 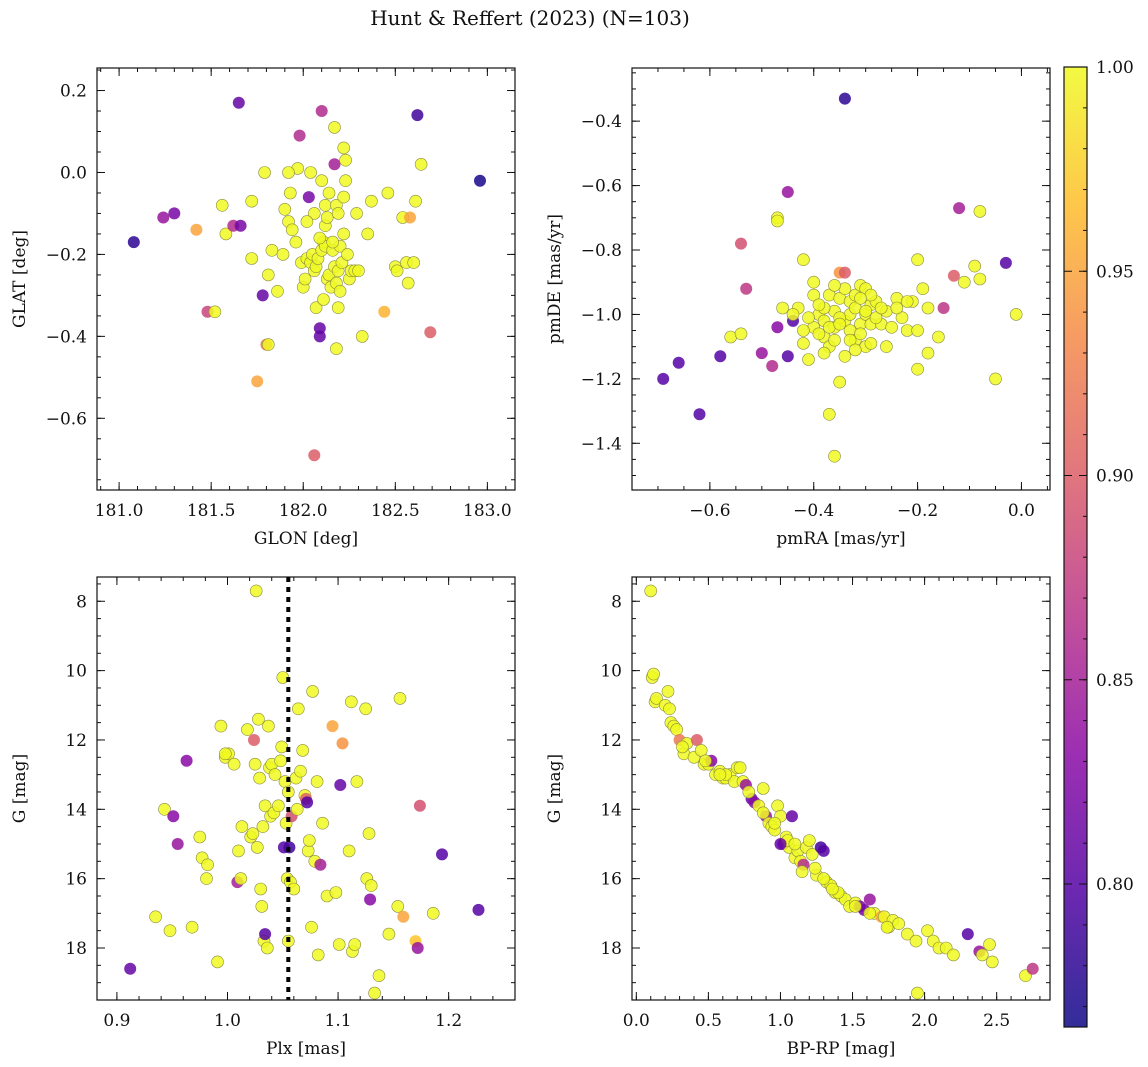 I want to click on y-tick-label: 18, so click(x=611, y=949).